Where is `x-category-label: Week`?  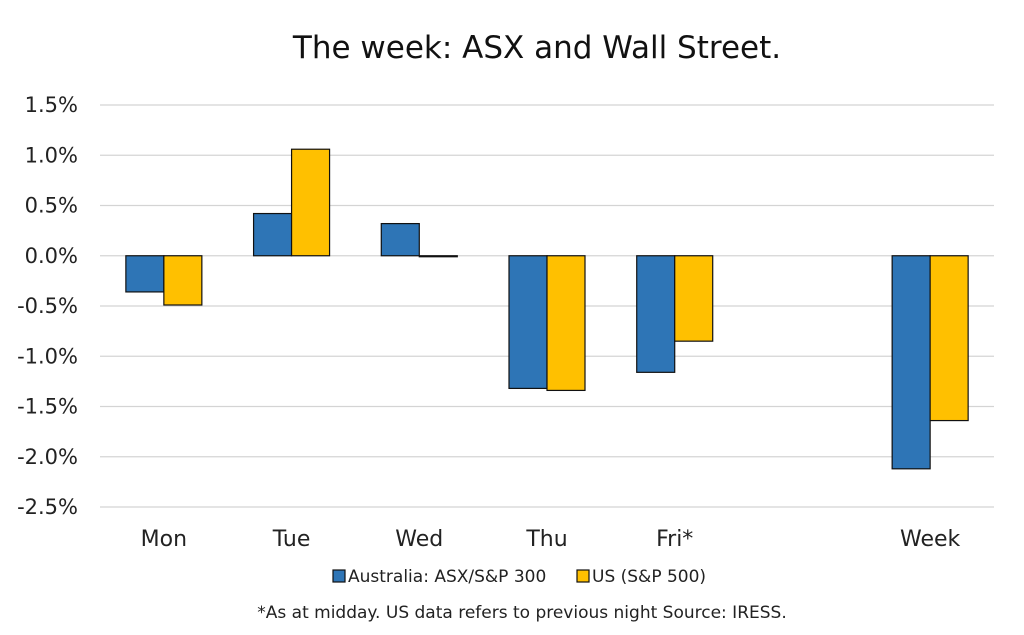
x-category-label: Week is located at coordinates (930, 539).